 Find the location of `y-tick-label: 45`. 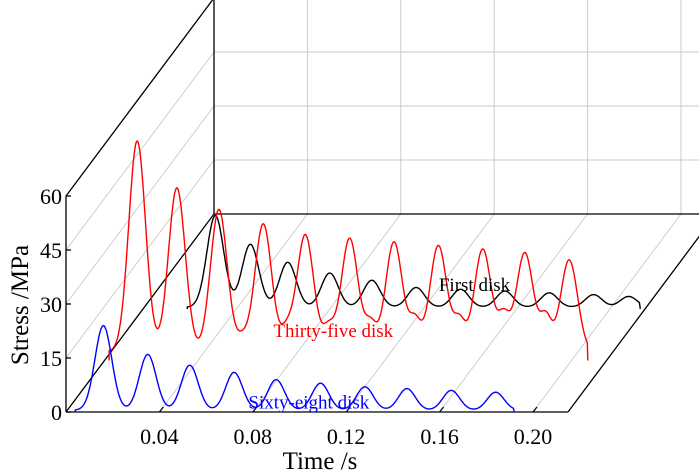

y-tick-label: 45 is located at coordinates (51, 250).